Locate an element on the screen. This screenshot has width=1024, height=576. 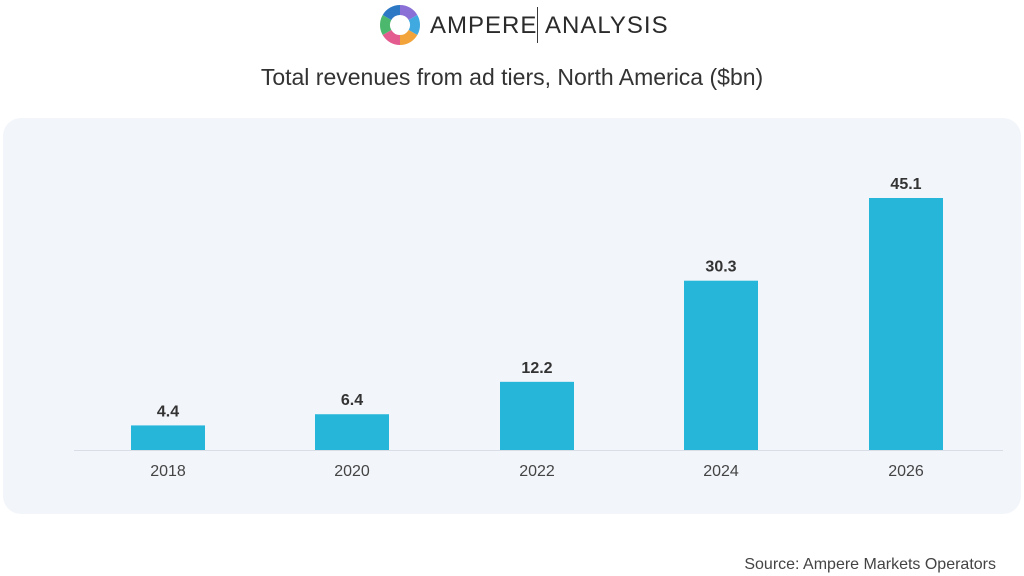
x-tick-label-2020: 2020 is located at coordinates (352, 471).